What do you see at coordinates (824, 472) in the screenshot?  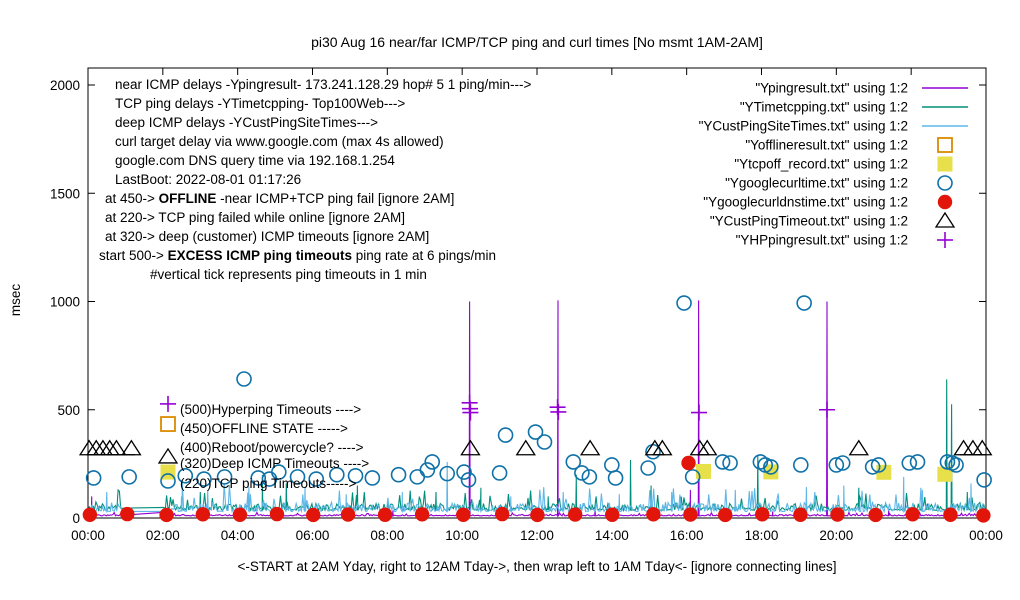 I see `series-Ytcpoff_record` at bounding box center [824, 472].